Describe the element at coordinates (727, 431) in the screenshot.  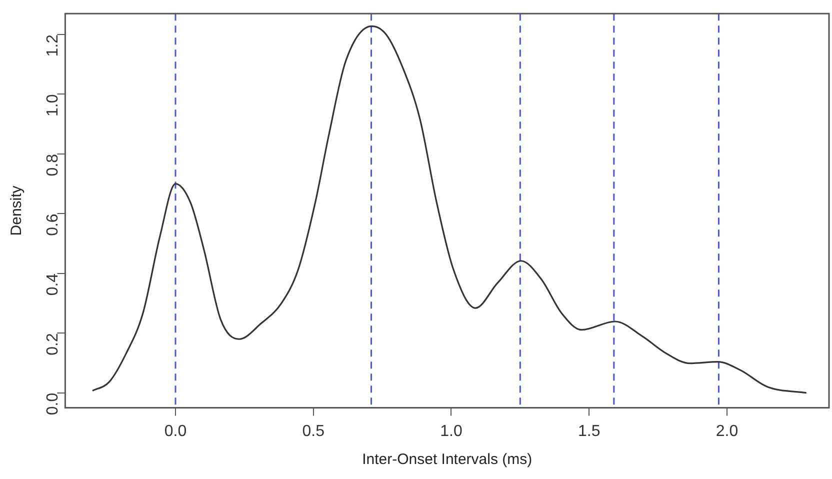
I see `x-tick-label: 2.0` at that location.